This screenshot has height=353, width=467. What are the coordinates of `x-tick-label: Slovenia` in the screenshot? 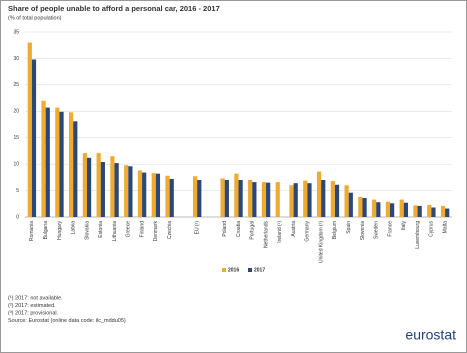 It's located at (363, 230).